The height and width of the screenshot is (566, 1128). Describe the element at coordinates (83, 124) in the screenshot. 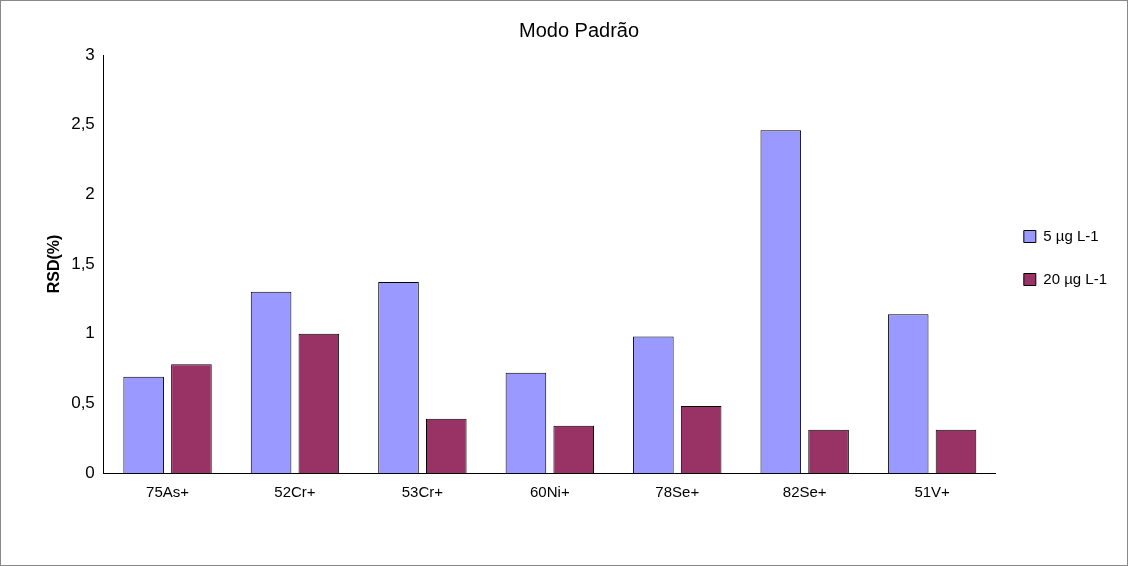

I see `y-tick-label: 2,5` at that location.